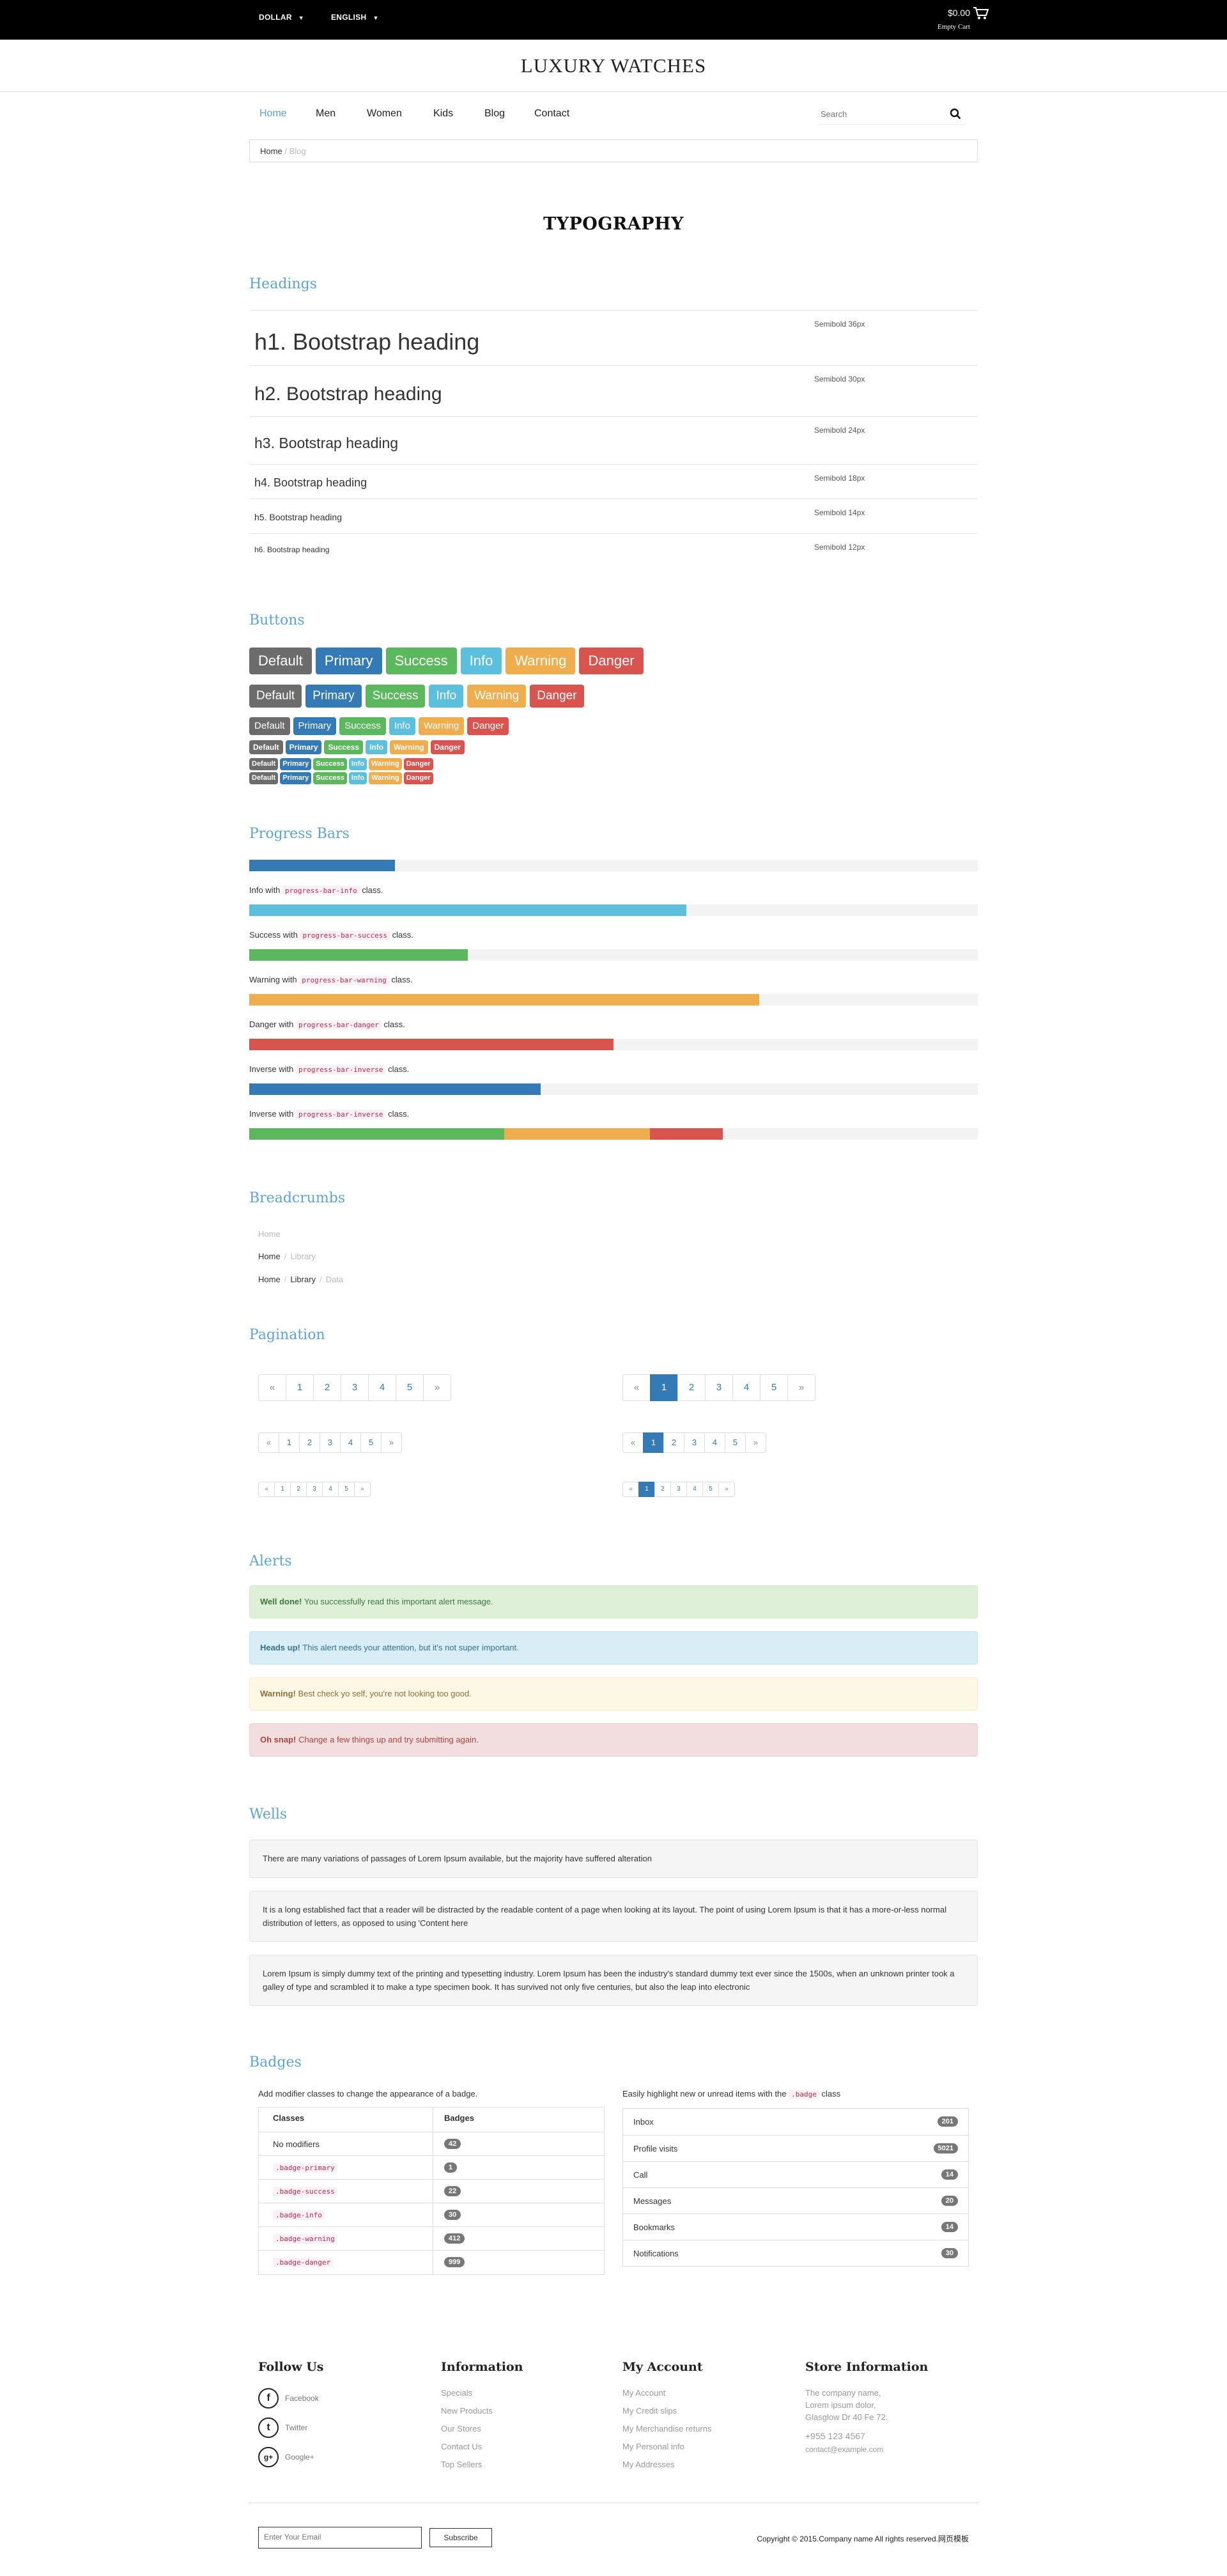 This screenshot has width=1227, height=2576. What do you see at coordinates (281, 17) in the screenshot?
I see `currency-dropdown: DOLLAR ▼` at bounding box center [281, 17].